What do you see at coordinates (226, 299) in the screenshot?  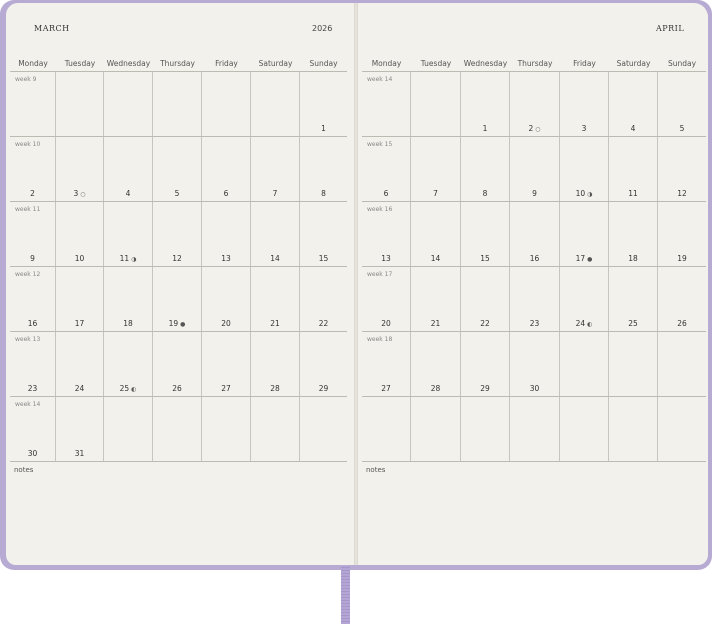 I see `day-cell: 20` at bounding box center [226, 299].